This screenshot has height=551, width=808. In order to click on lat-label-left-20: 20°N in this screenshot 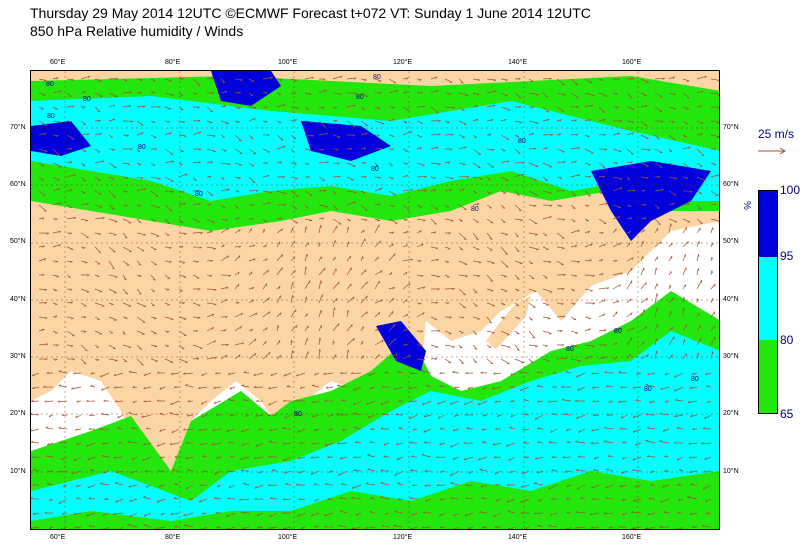, I will do `click(18, 413)`.